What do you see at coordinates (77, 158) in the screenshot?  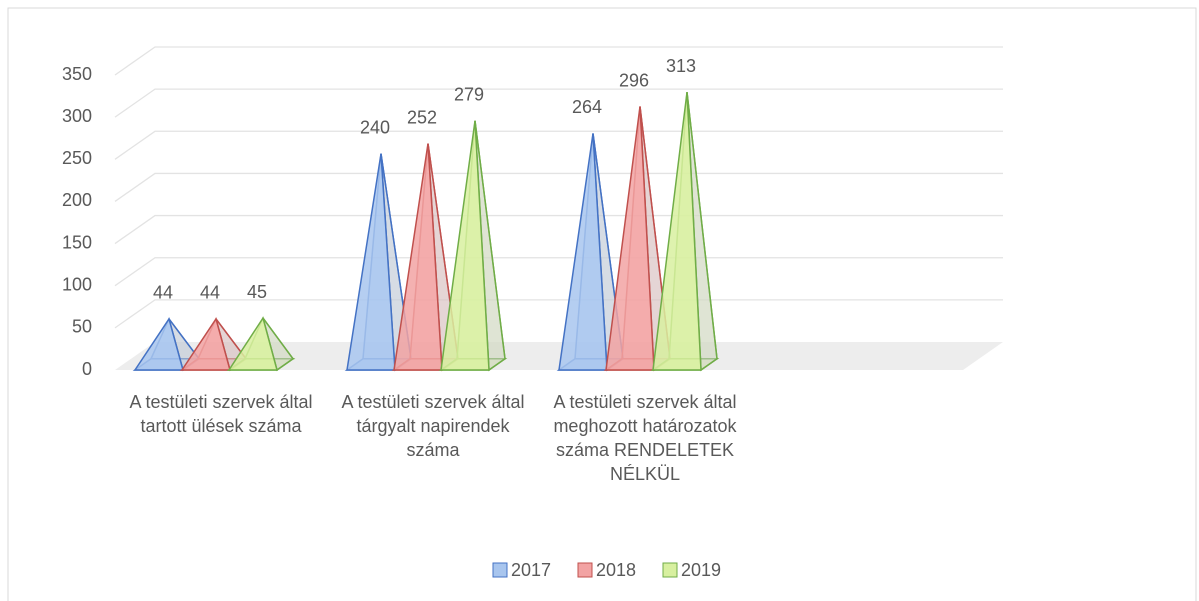 I see `y-tick-label: 250` at bounding box center [77, 158].